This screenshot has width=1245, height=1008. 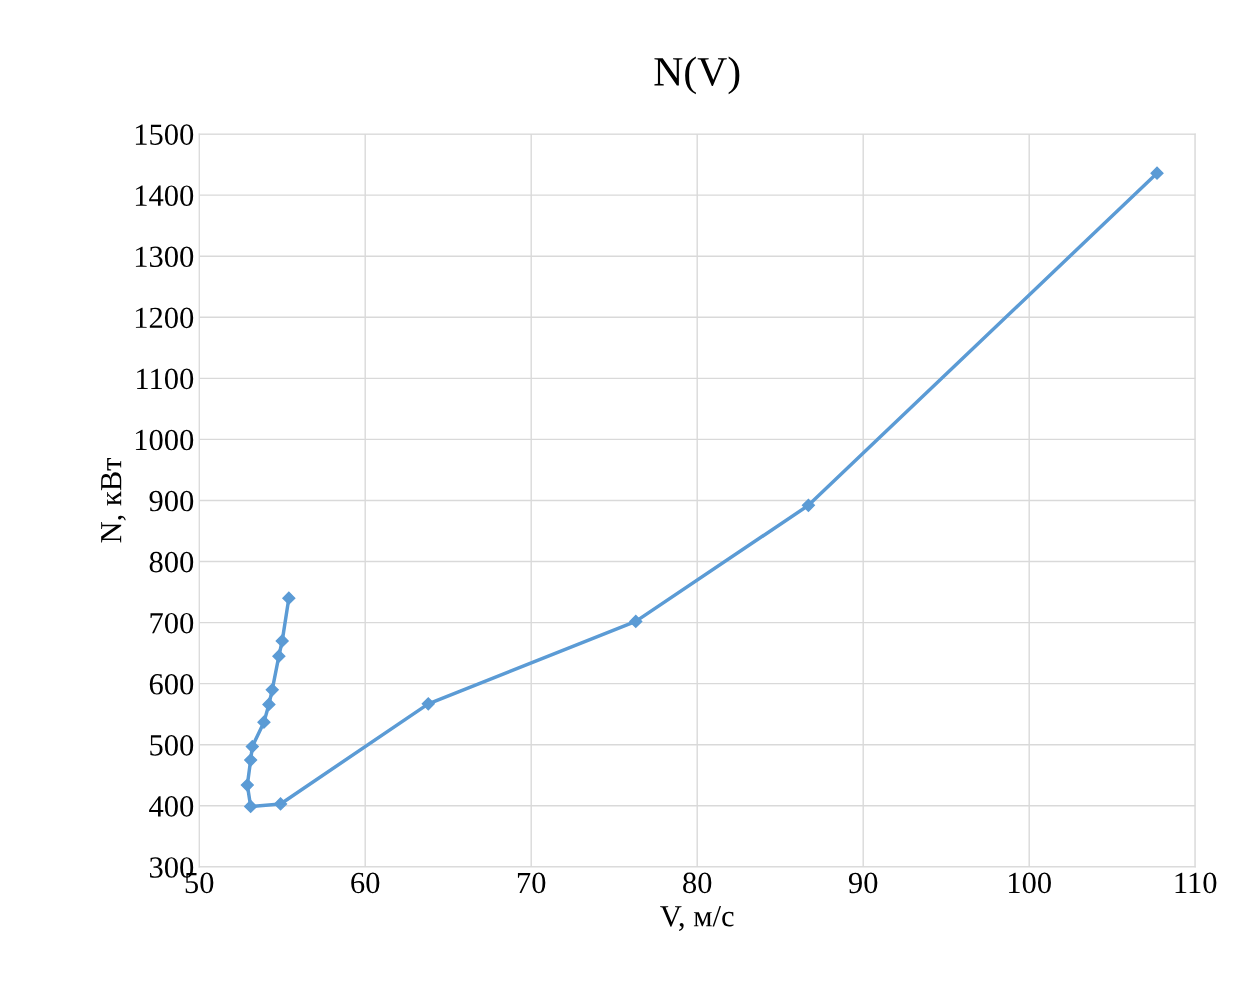 I want to click on x-tick-label: 60, so click(x=365, y=883).